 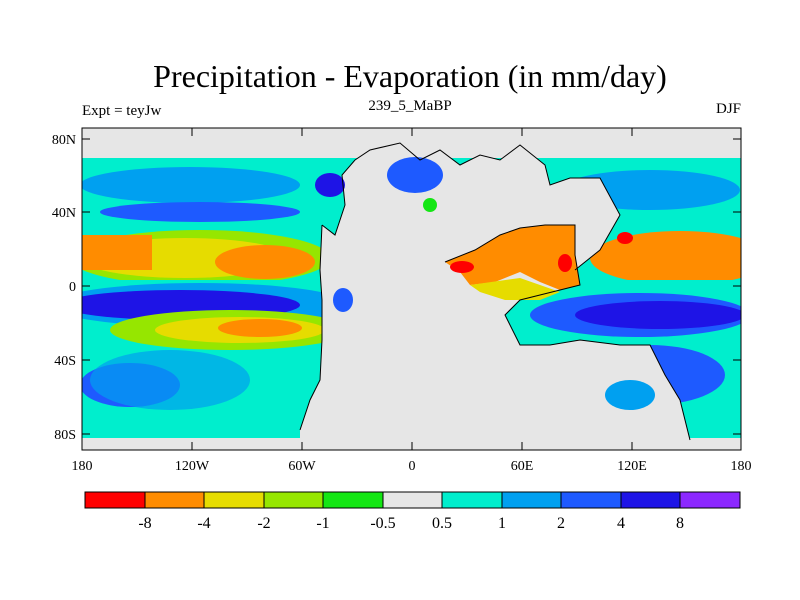 What do you see at coordinates (415, 175) in the screenshot?
I see `land-wet-north` at bounding box center [415, 175].